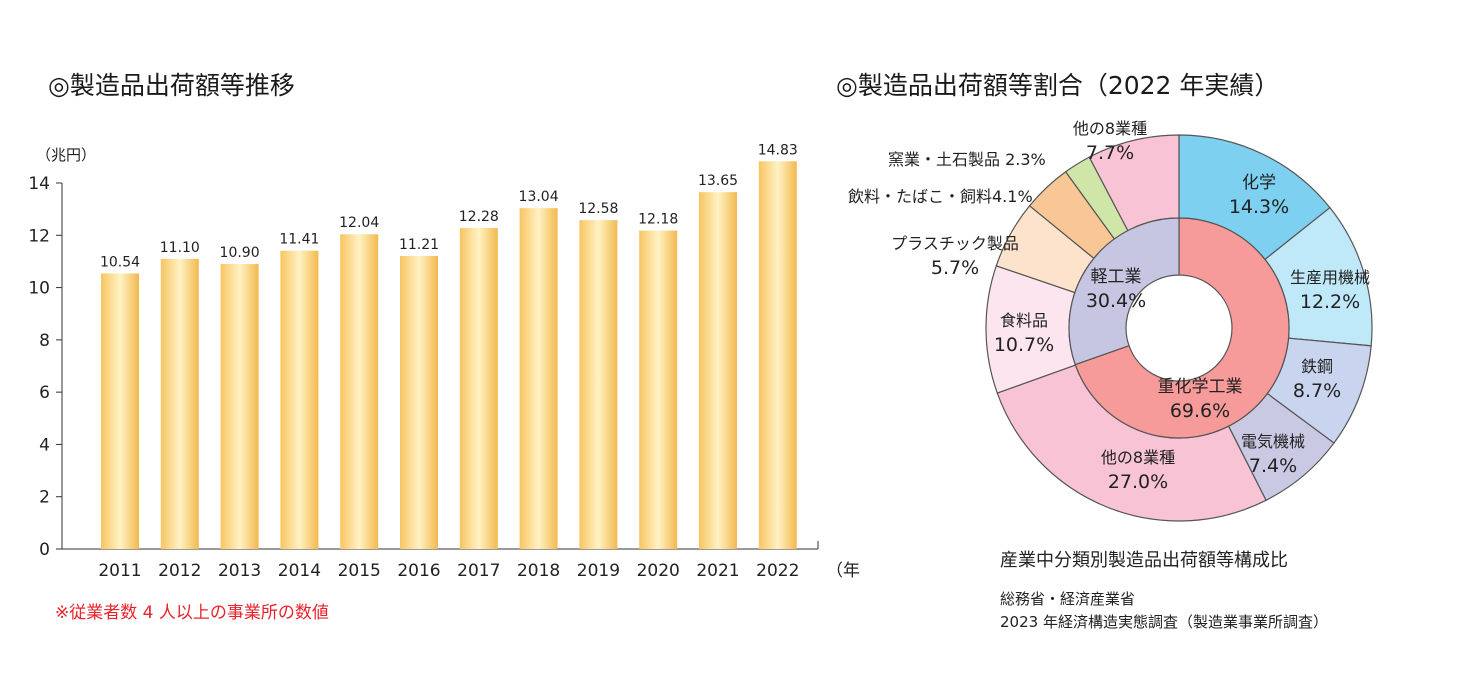 This screenshot has width=1484, height=688. I want to click on bar-value-label: 13.65, so click(718, 181).